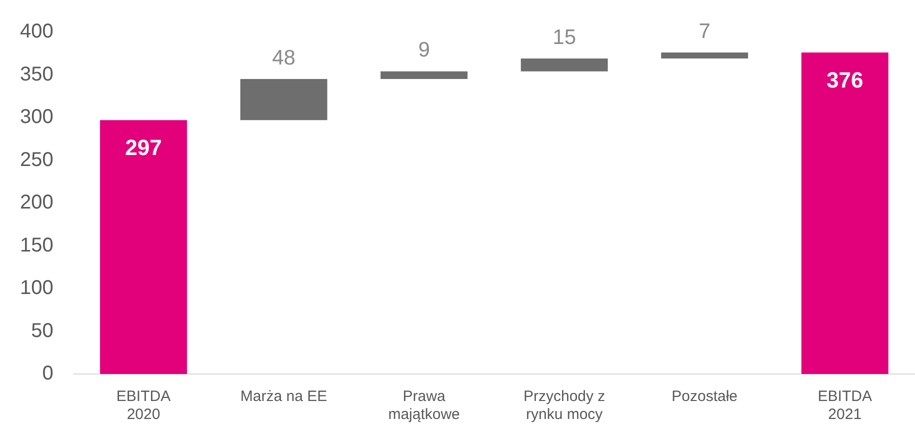 The height and width of the screenshot is (438, 915). I want to click on y-tick-label: 250, so click(37, 159).